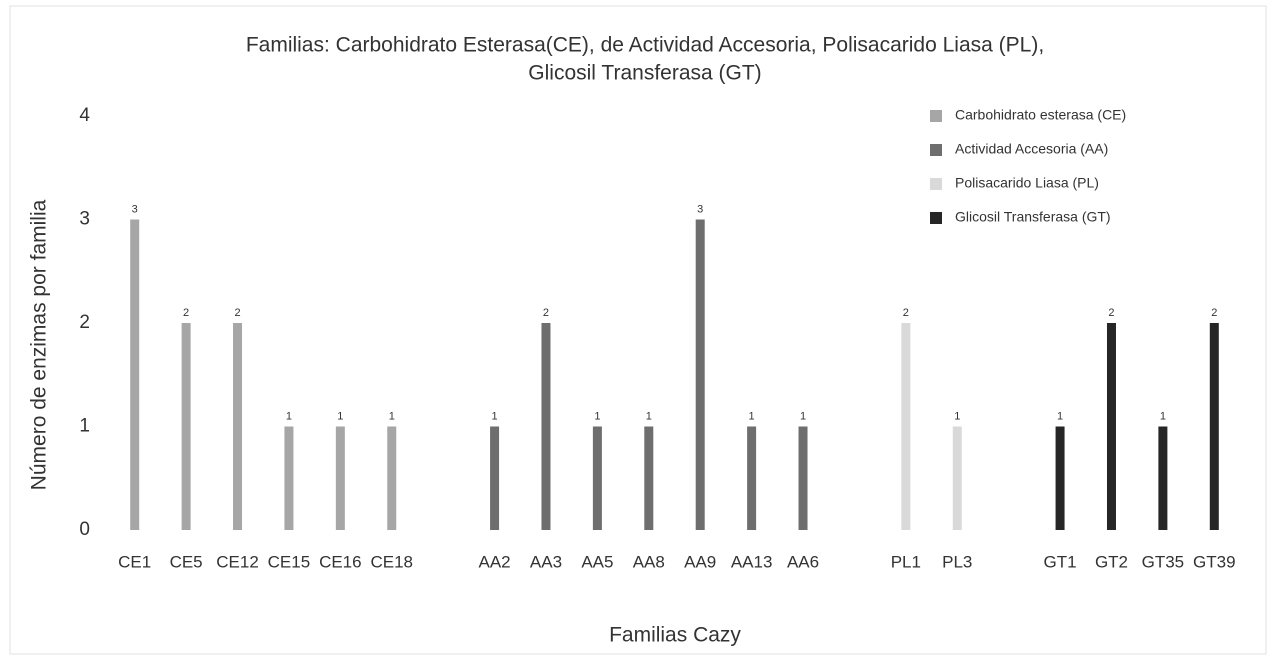 The image size is (1273, 658). Describe the element at coordinates (1060, 561) in the screenshot. I see `x-tick-label: GT1` at that location.